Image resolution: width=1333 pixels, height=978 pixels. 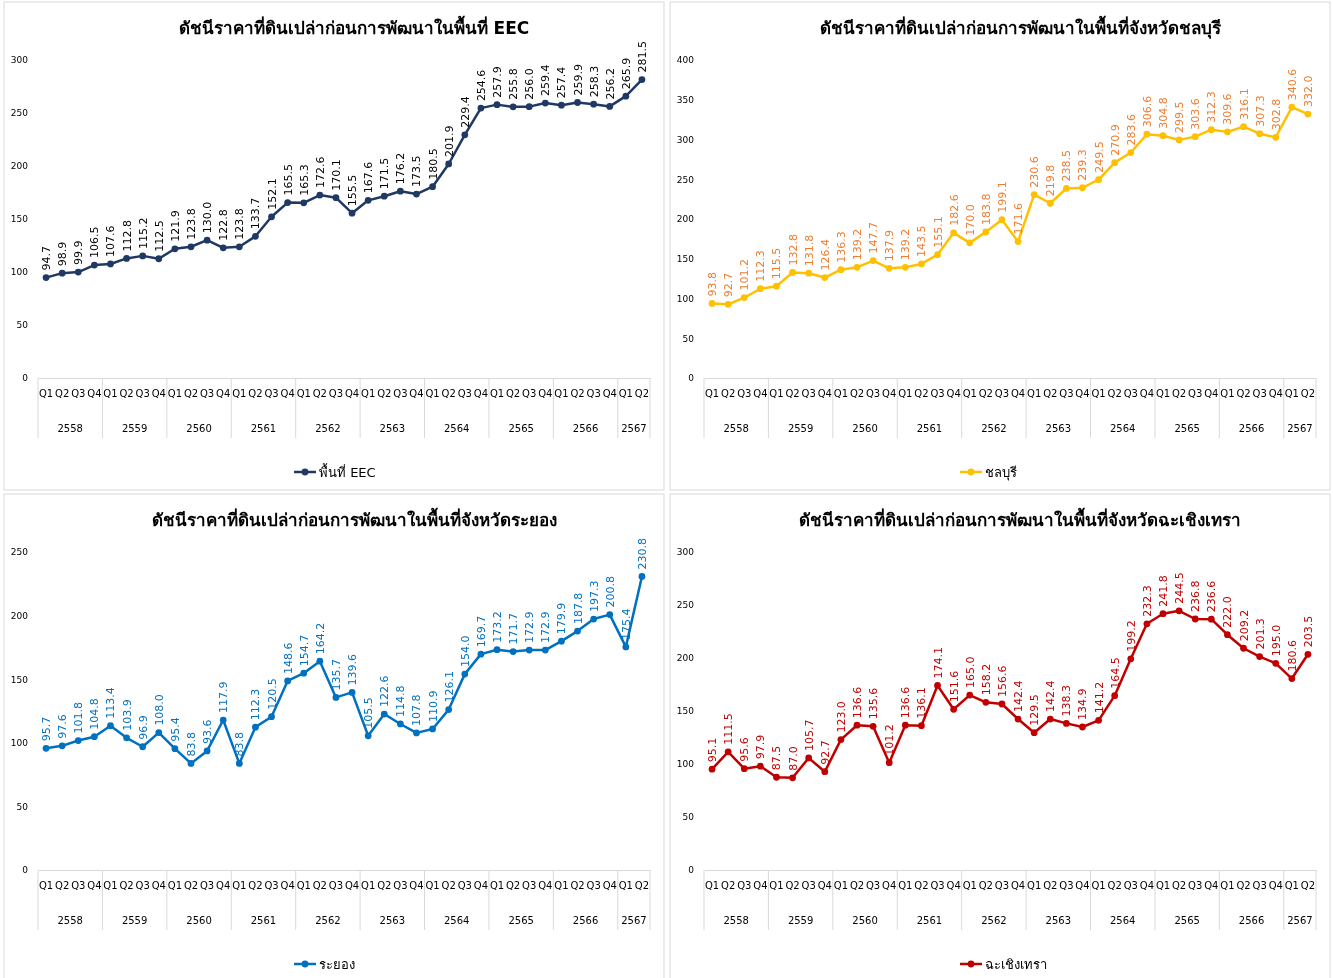 What do you see at coordinates (685, 259) in the screenshot?
I see `y-tick-label: 150` at bounding box center [685, 259].